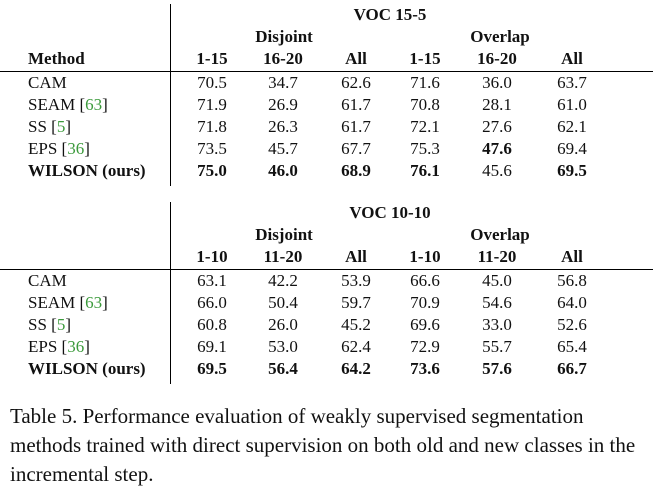  I want to click on value-cell: 75.0, so click(212, 170).